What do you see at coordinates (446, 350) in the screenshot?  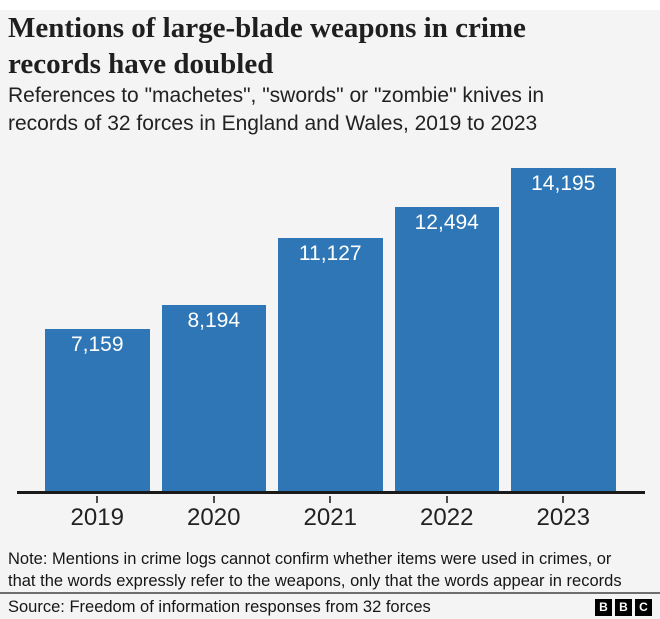 I see `bar-2022: 12,494` at bounding box center [446, 350].